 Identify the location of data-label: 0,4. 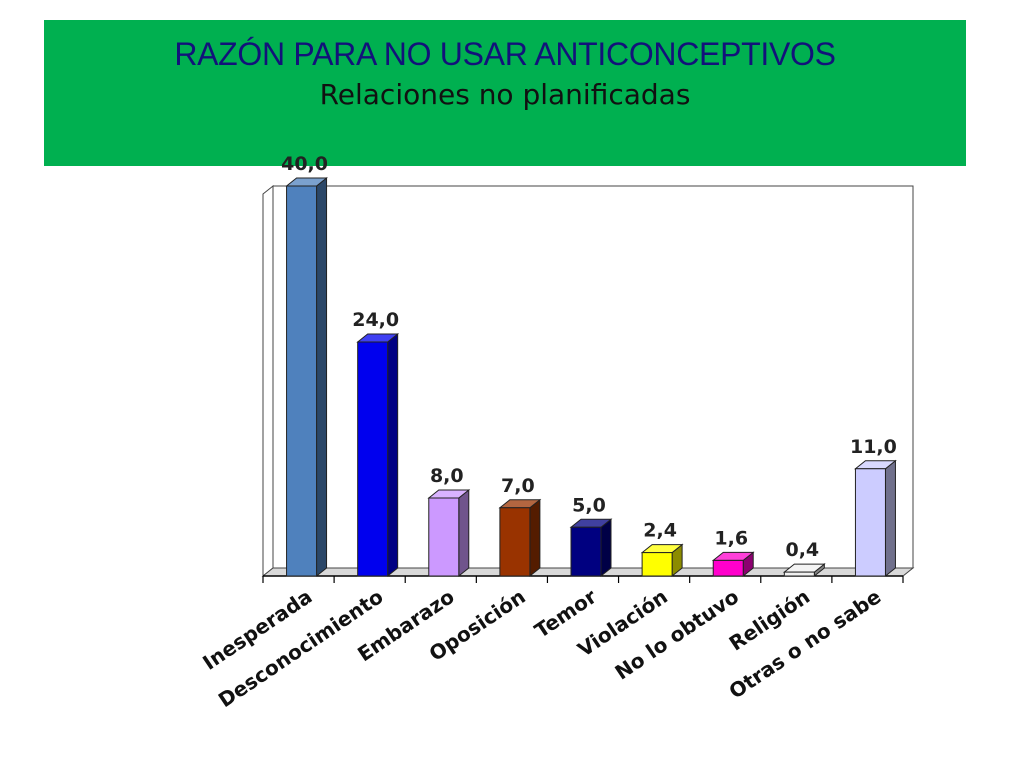
(802, 550).